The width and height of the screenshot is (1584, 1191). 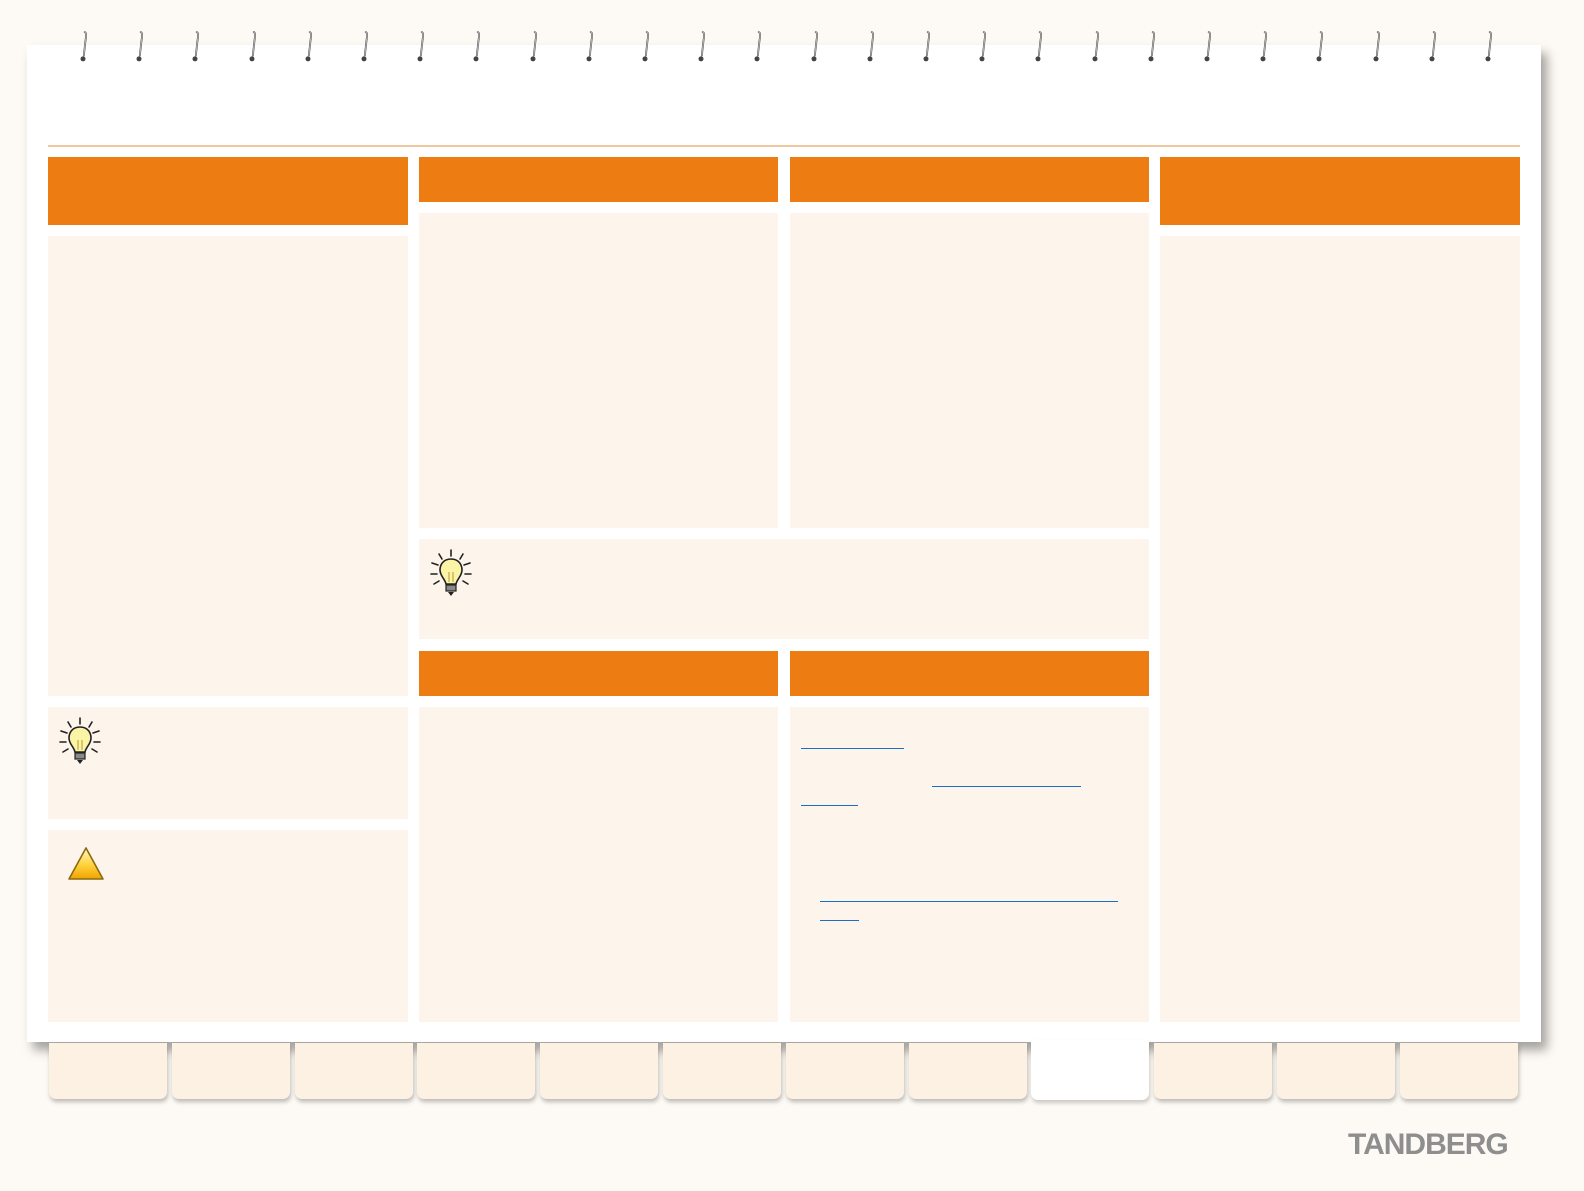 What do you see at coordinates (598, 179) in the screenshot?
I see `column-2-header` at bounding box center [598, 179].